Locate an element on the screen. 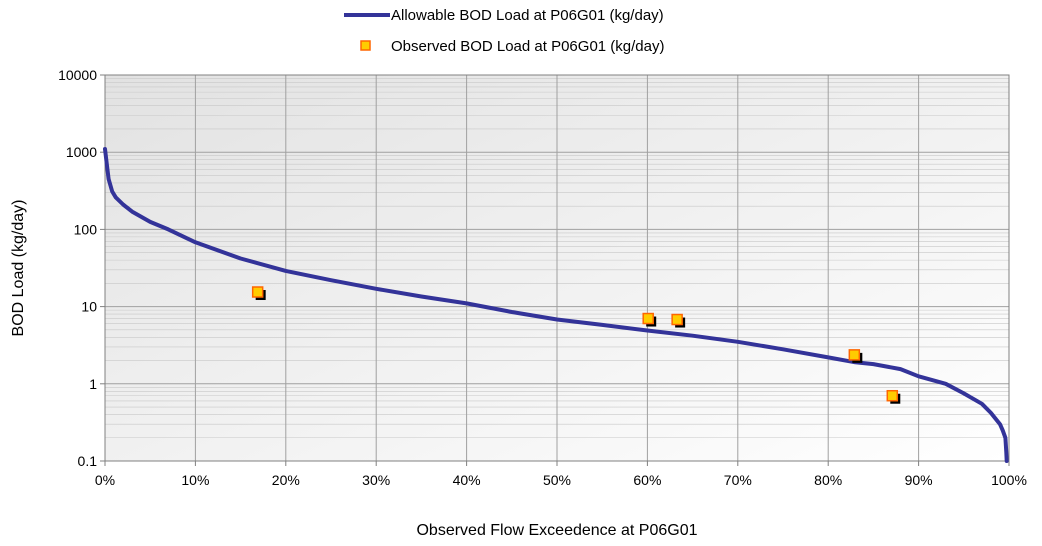 This screenshot has width=1042, height=546. y-tick-label: 0.1 is located at coordinates (88, 461).